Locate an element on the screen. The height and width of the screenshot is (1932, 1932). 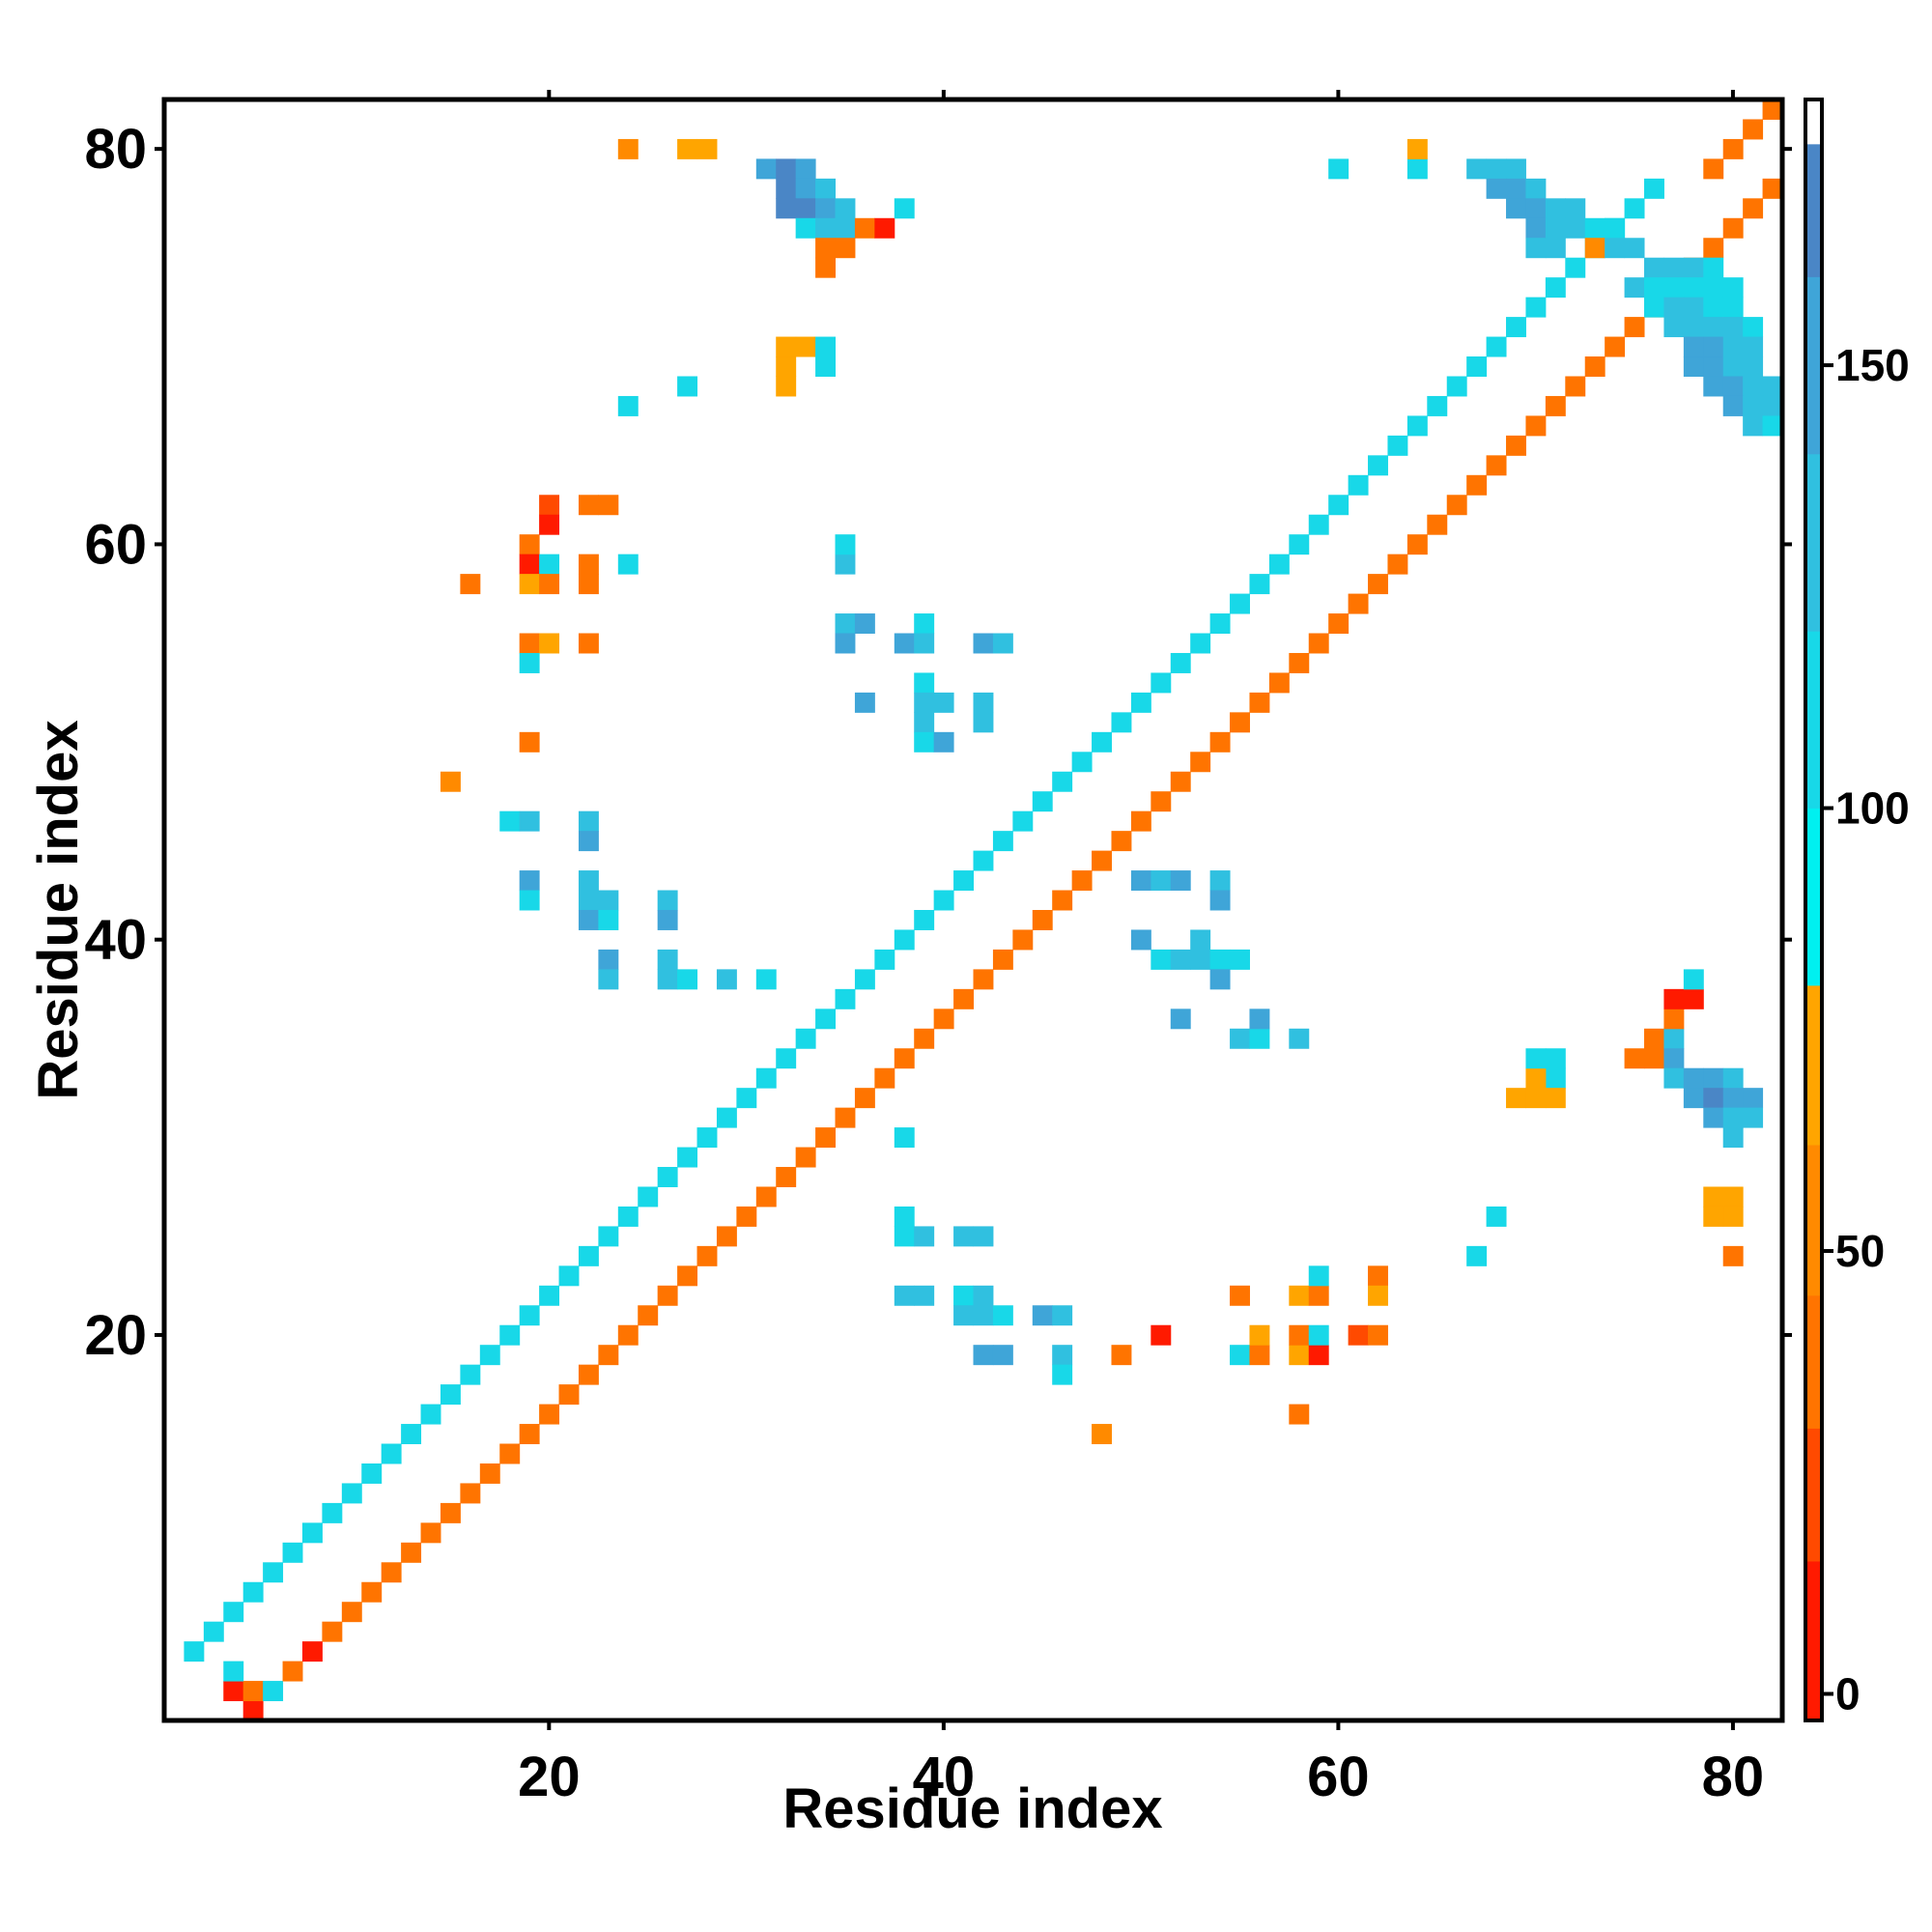
x-tick-label: 60 is located at coordinates (1338, 1777).